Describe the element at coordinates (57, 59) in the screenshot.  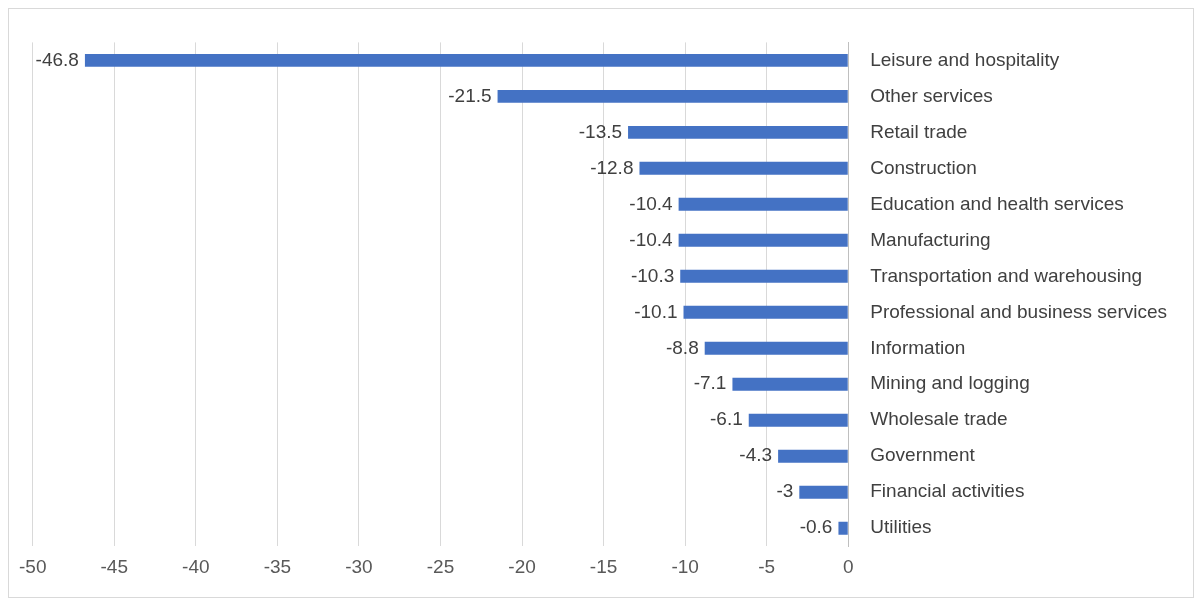
I see `data-label: -46.8` at that location.